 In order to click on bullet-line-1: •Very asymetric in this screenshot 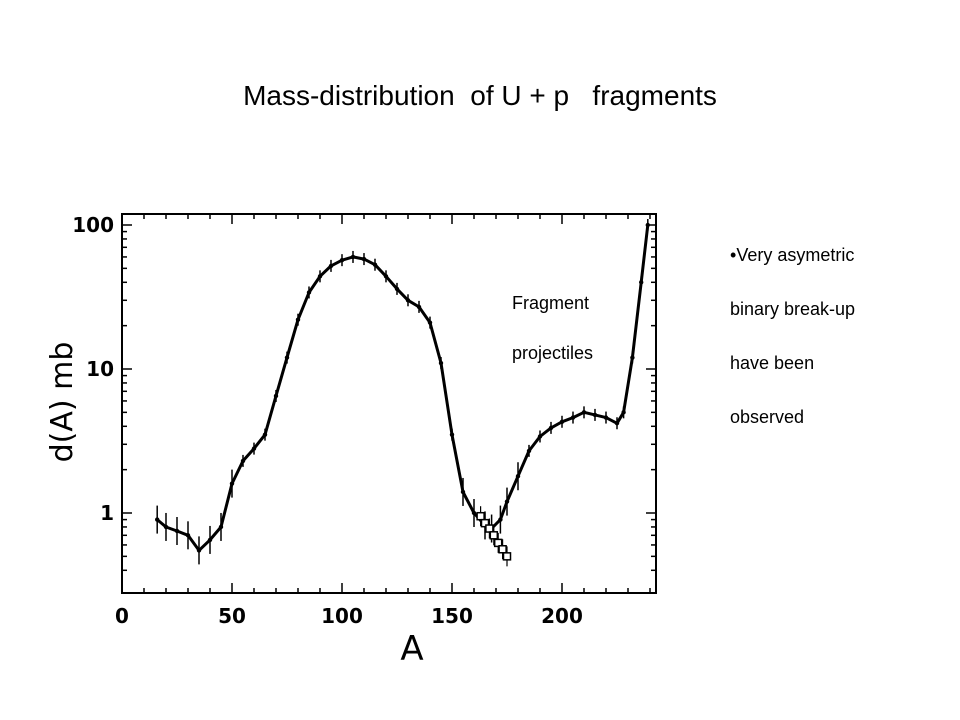, I will do `click(792, 255)`.